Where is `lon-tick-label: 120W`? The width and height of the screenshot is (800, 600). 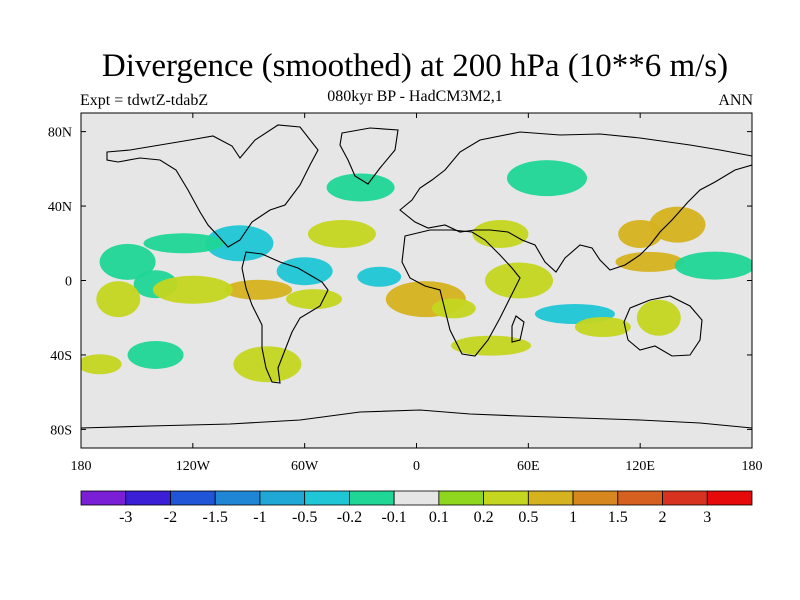
lon-tick-label: 120W is located at coordinates (193, 466).